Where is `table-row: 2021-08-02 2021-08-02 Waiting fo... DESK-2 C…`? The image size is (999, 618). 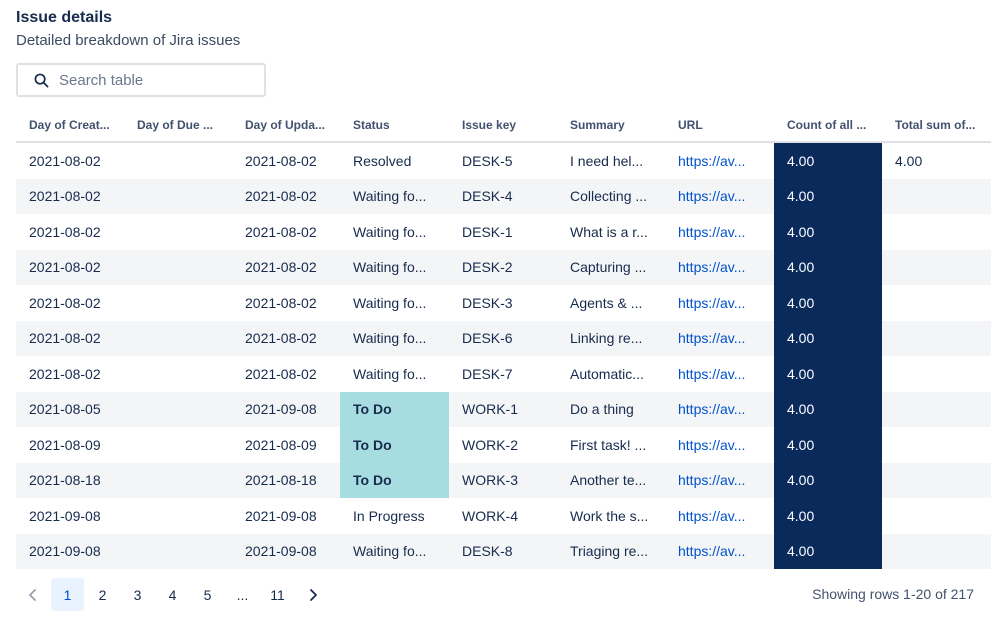 table-row: 2021-08-02 2021-08-02 Waiting fo... DESK-2 C… is located at coordinates (503, 267).